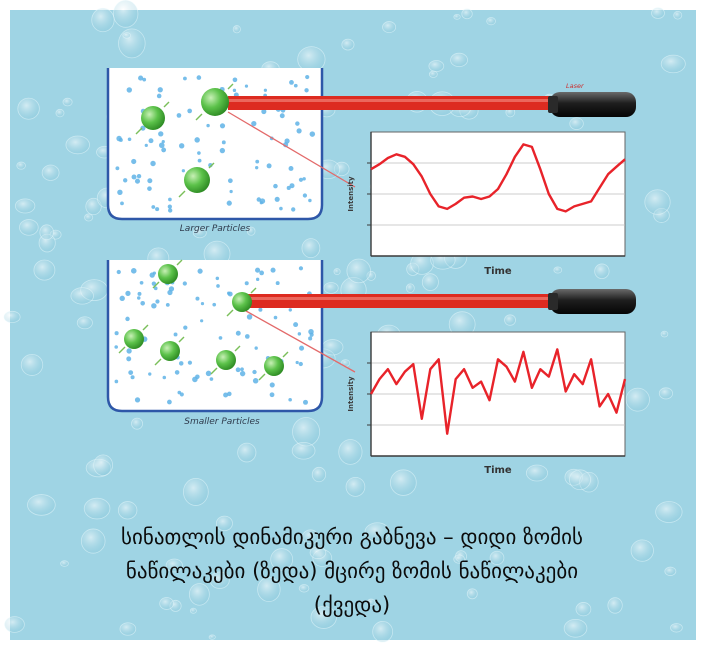  I want to click on bottom-chart-ylabel: Intensity, so click(351, 394).